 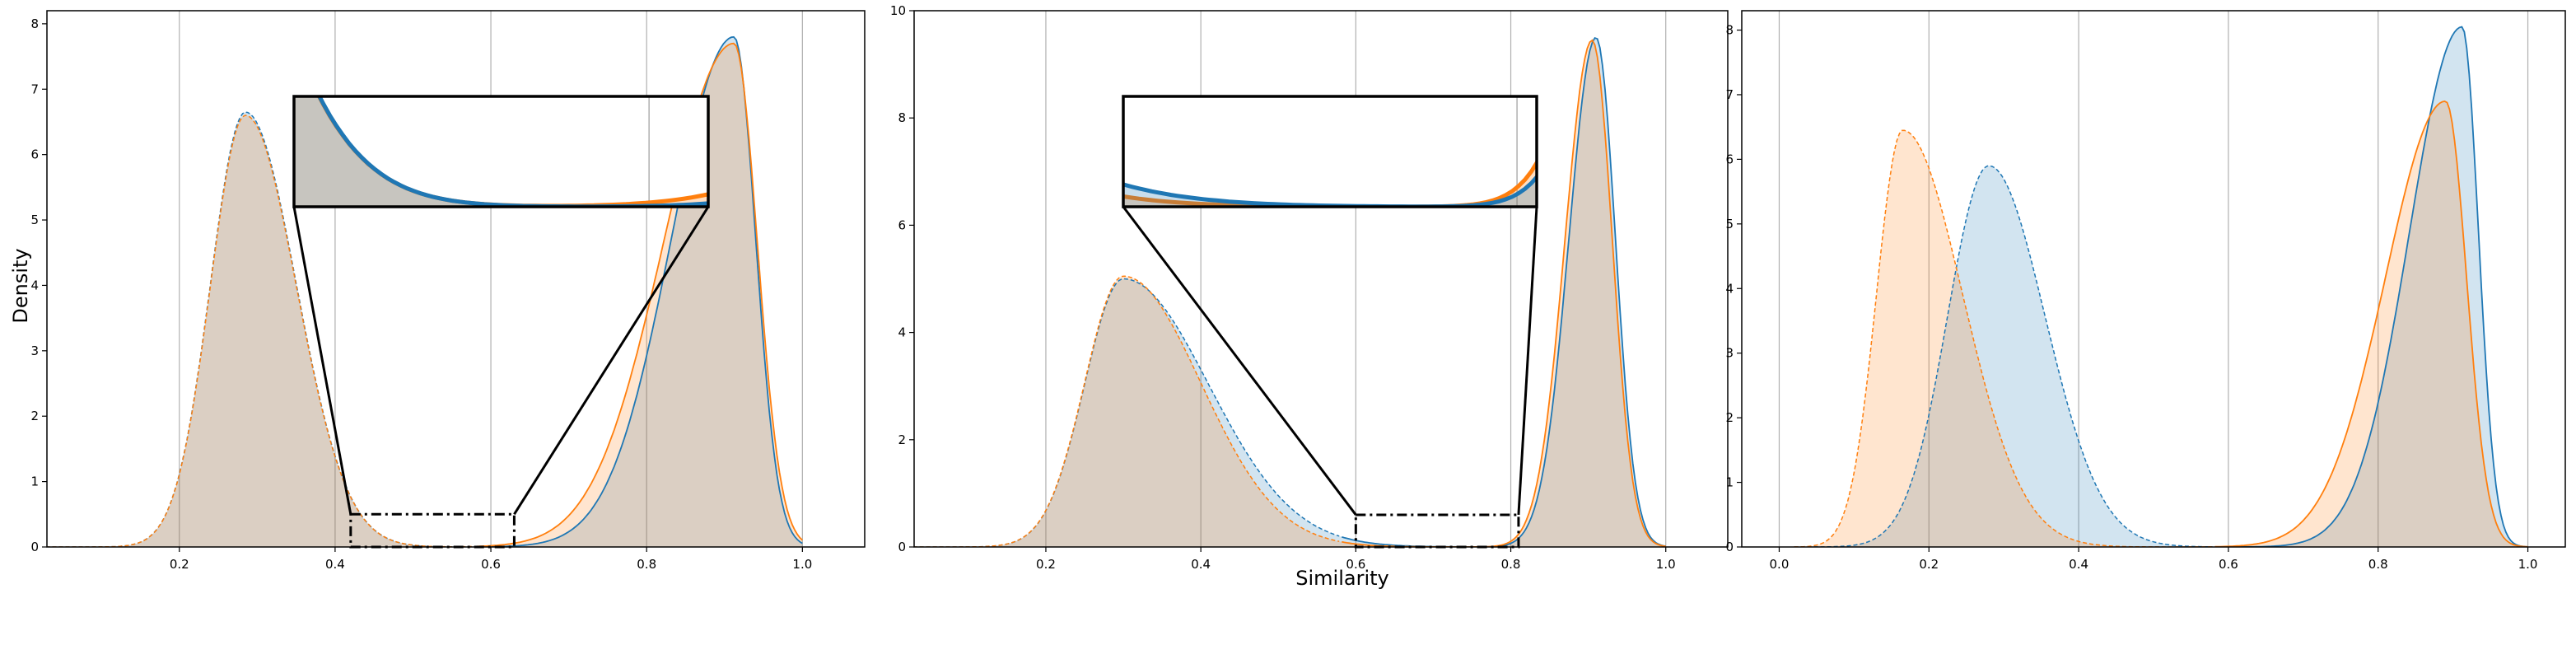 What do you see at coordinates (20, 285) in the screenshot?
I see `y-axis-label: Density` at bounding box center [20, 285].